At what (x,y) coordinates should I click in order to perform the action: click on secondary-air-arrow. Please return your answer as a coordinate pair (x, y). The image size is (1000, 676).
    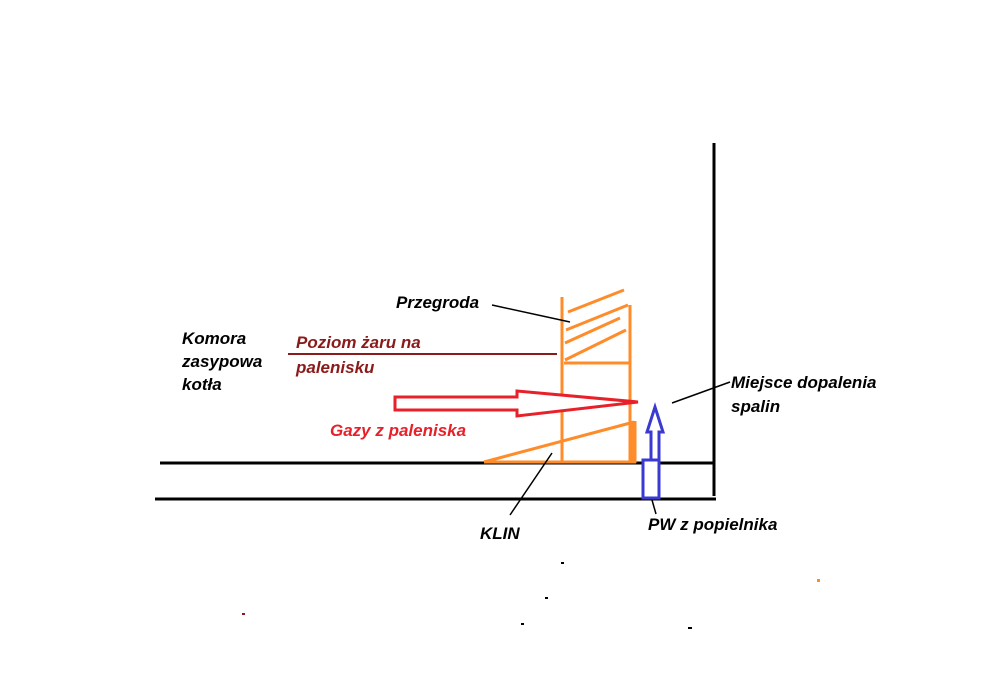
    Looking at the image, I should click on (653, 451).